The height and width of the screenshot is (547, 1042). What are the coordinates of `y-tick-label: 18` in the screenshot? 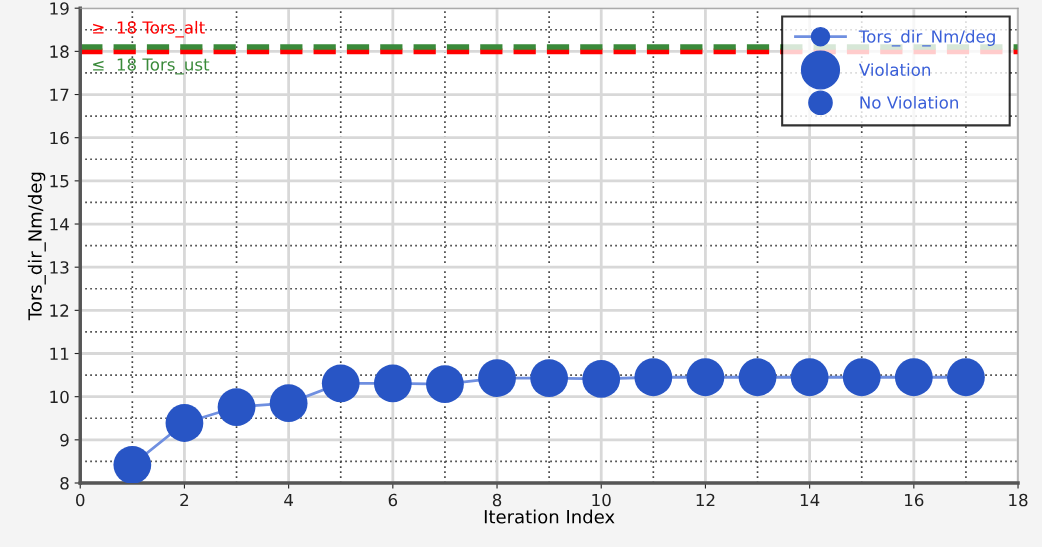 It's located at (59, 51).